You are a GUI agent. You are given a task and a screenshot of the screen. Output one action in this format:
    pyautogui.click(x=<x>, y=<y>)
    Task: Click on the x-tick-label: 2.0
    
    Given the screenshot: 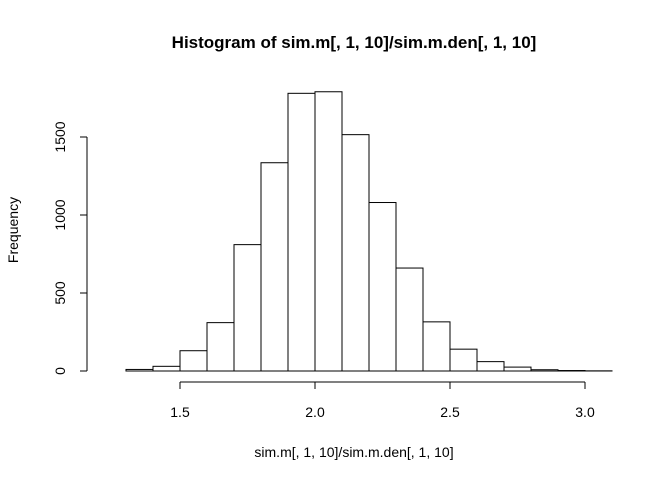 What is the action you would take?
    pyautogui.click(x=315, y=412)
    